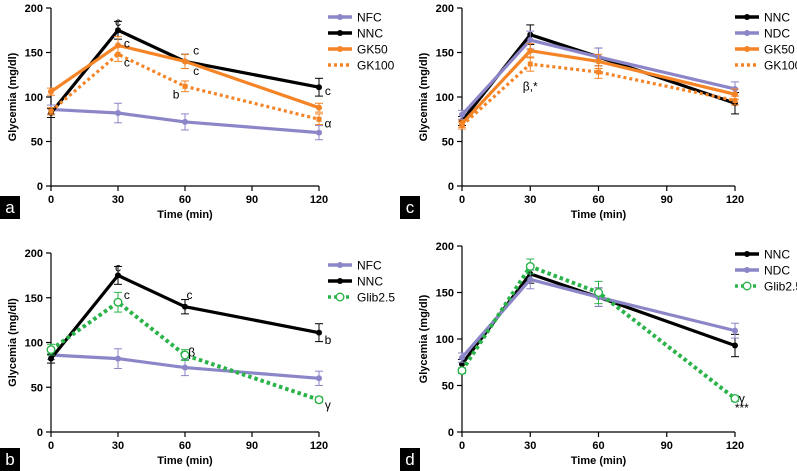  I want to click on legend-label: Glib2.5, so click(780, 287).